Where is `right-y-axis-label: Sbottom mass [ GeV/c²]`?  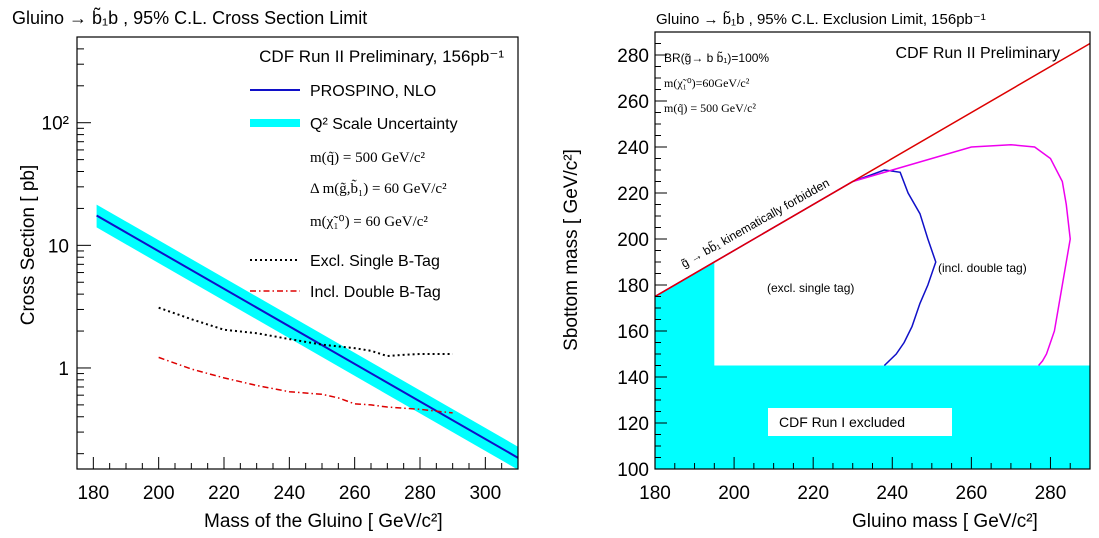
right-y-axis-label: Sbottom mass [ GeV/c²] is located at coordinates (571, 250).